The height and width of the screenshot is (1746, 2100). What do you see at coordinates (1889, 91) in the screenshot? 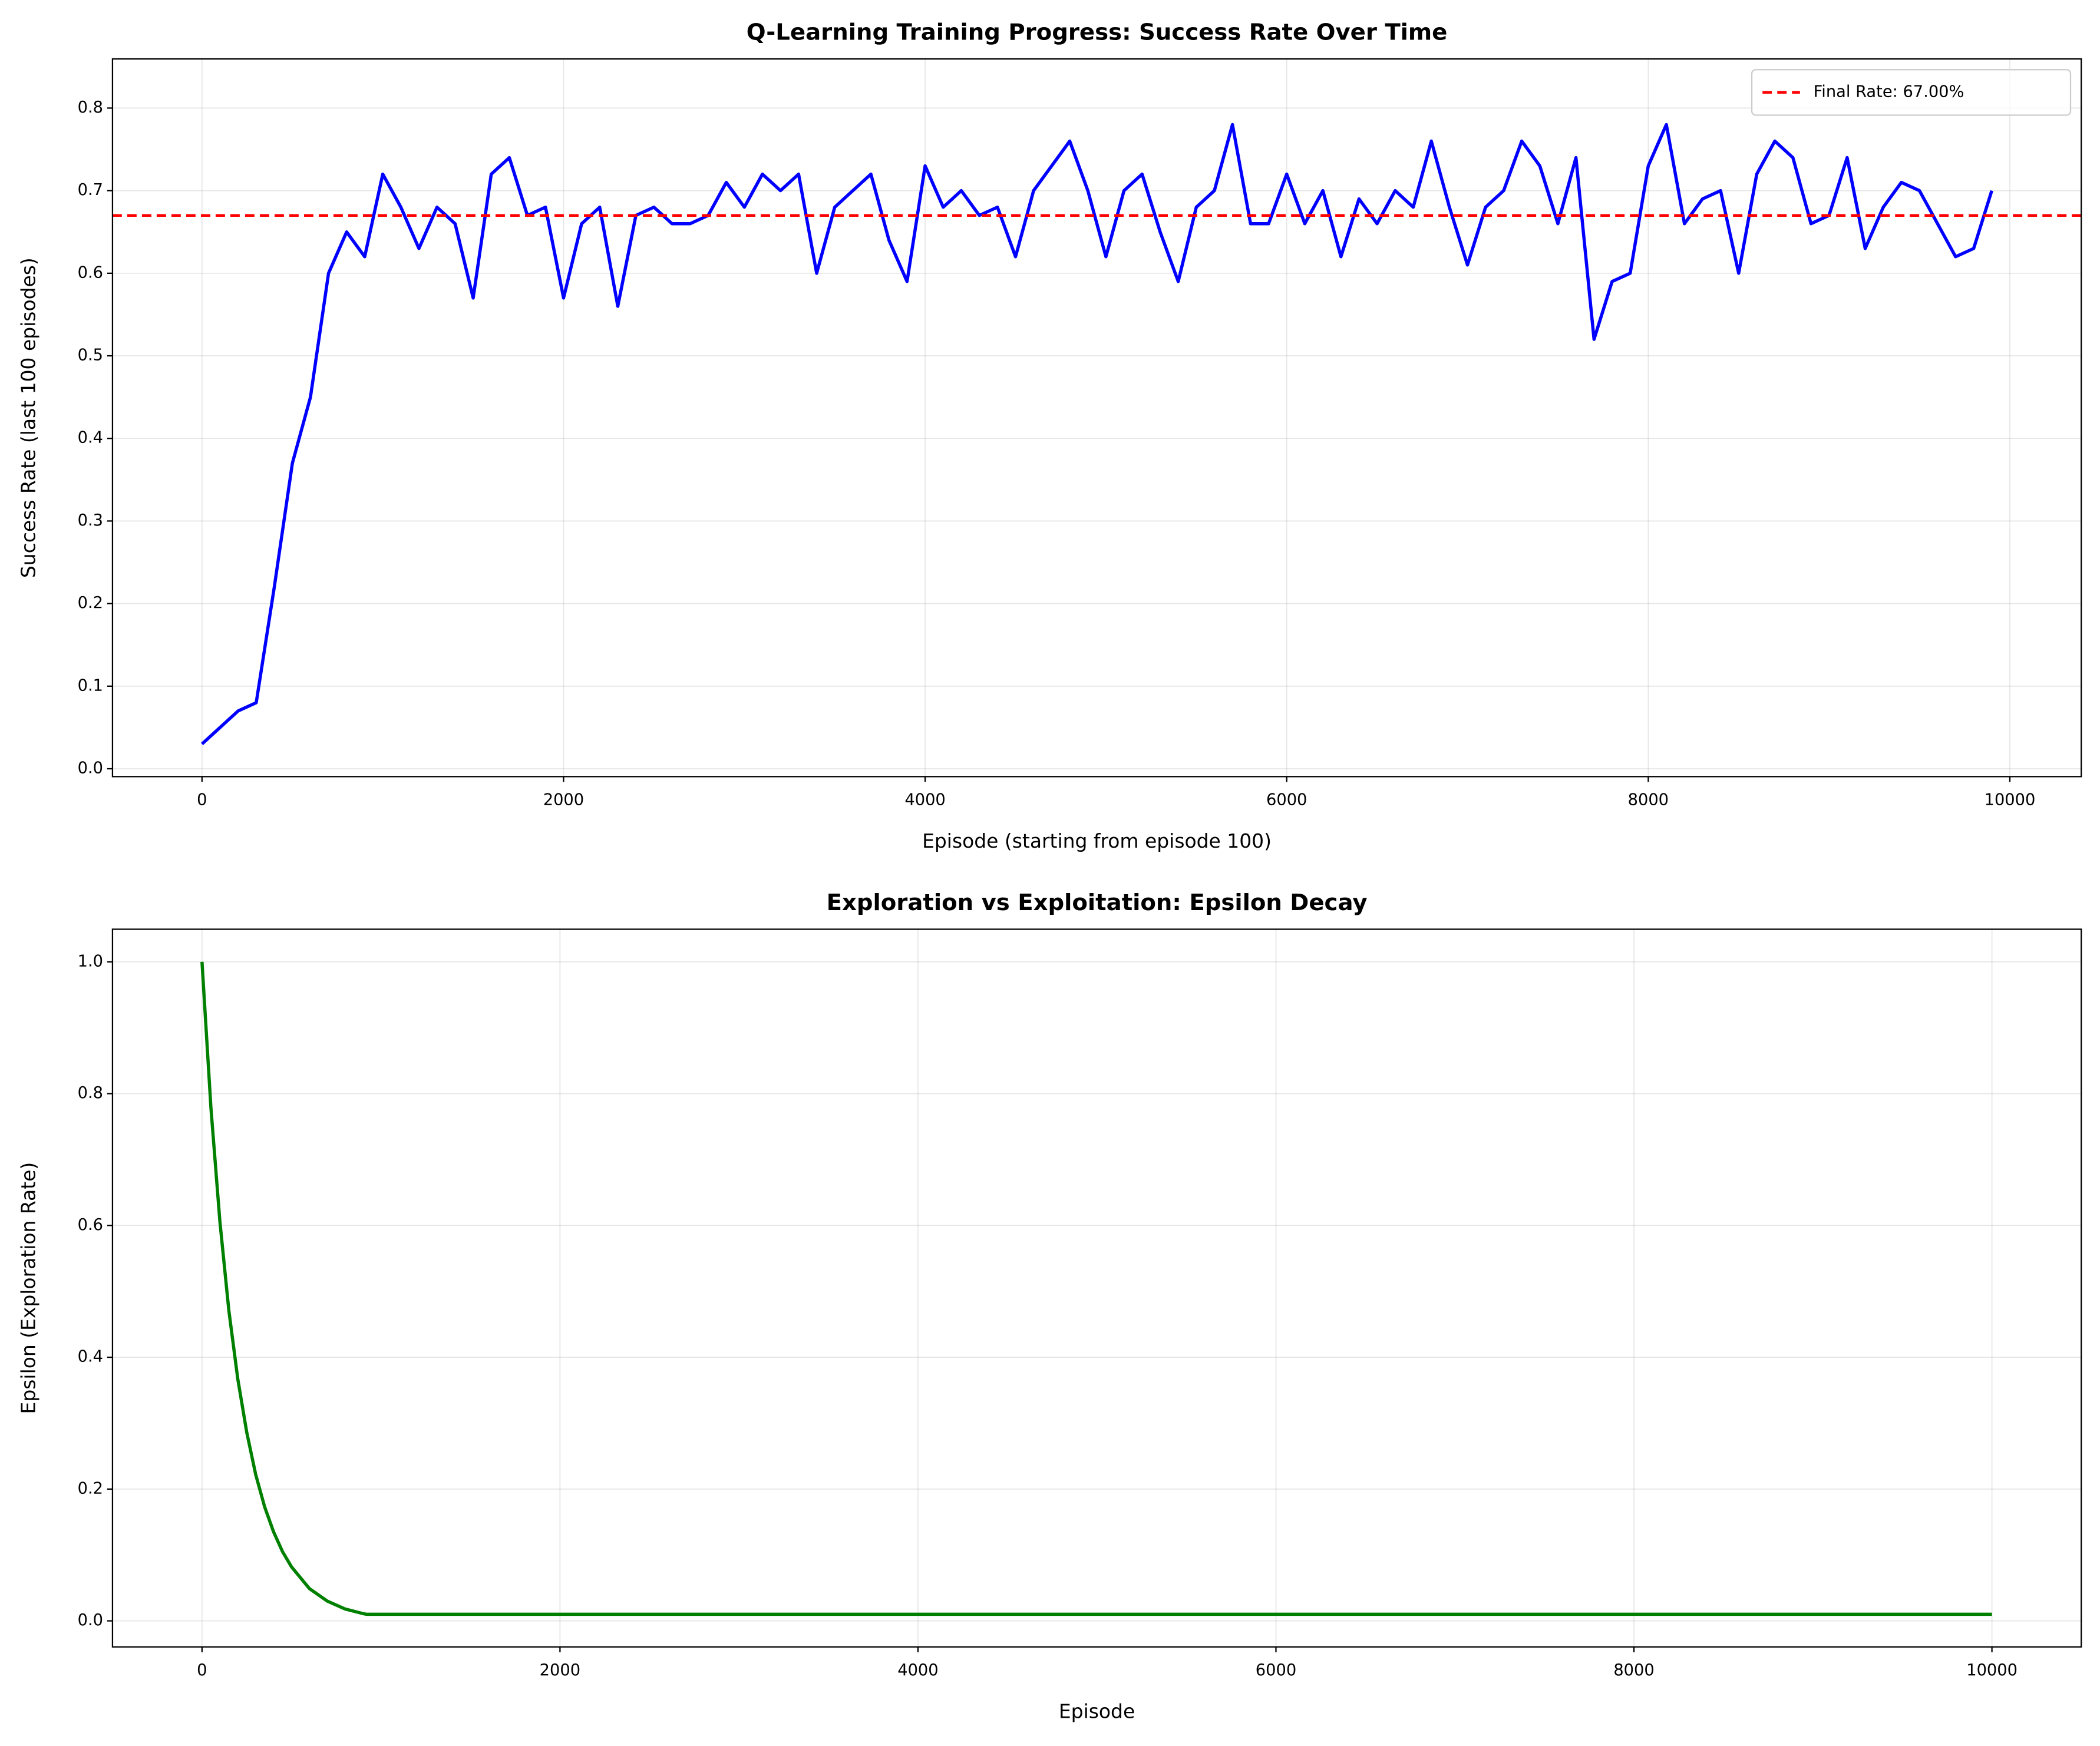
I see `legend-label: Final Rate: 67.00%` at bounding box center [1889, 91].